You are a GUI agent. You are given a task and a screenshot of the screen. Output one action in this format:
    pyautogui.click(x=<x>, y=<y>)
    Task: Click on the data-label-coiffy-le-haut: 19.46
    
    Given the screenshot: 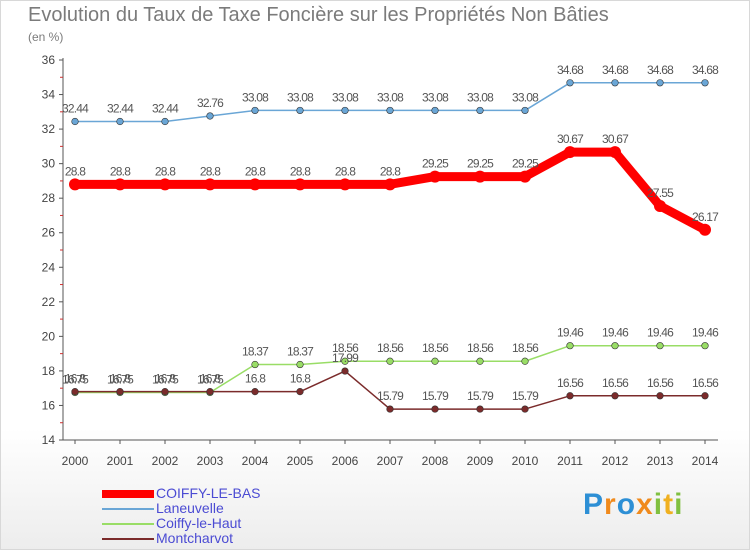 What is the action you would take?
    pyautogui.click(x=615, y=333)
    